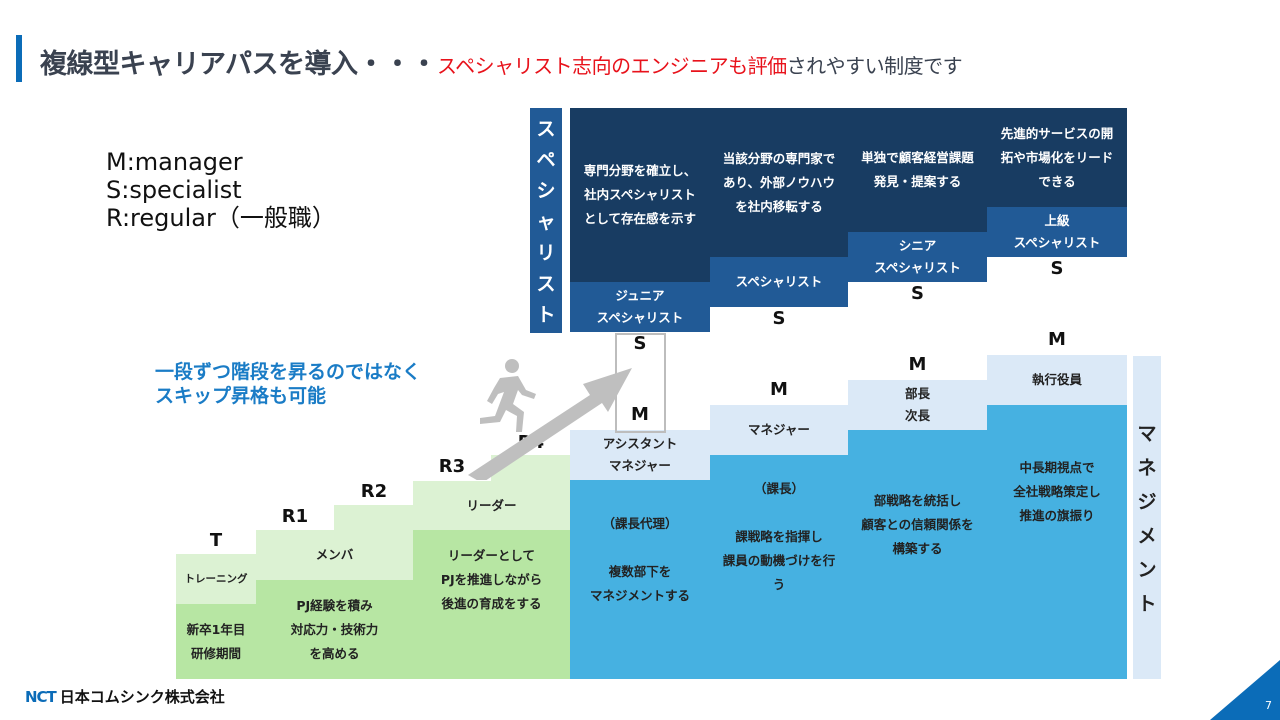 Image resolution: width=1280 pixels, height=720 pixels. I want to click on regular-title-t: トレーニング, so click(216, 579).